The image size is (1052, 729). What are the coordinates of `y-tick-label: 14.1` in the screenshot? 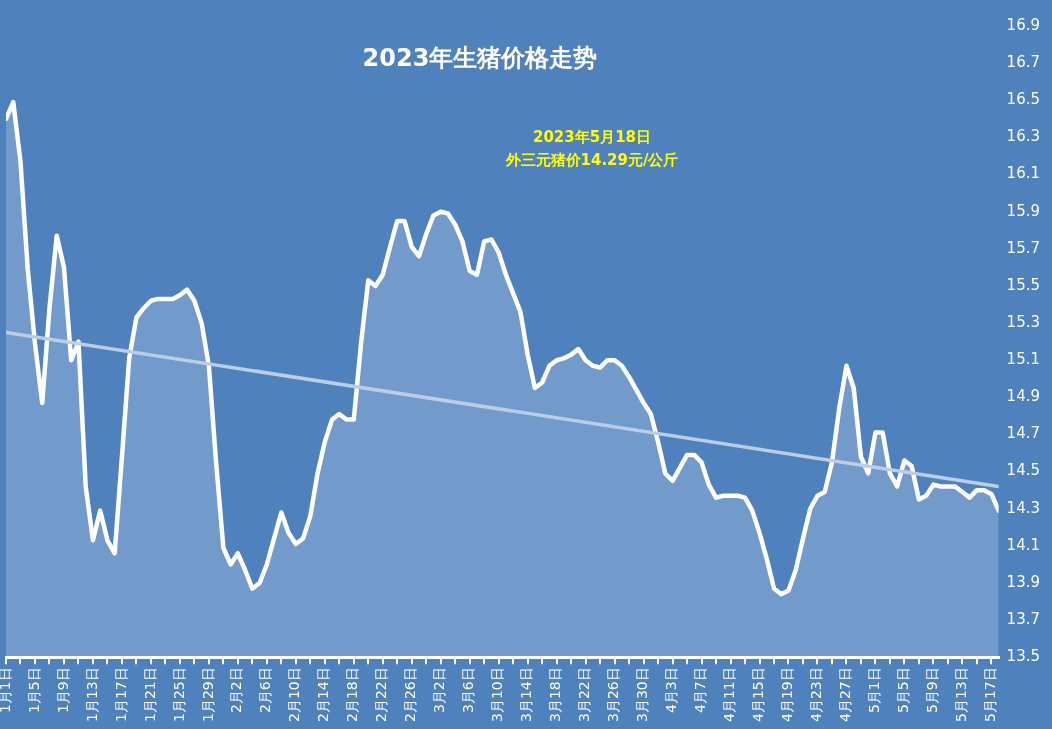 It's located at (1023, 544).